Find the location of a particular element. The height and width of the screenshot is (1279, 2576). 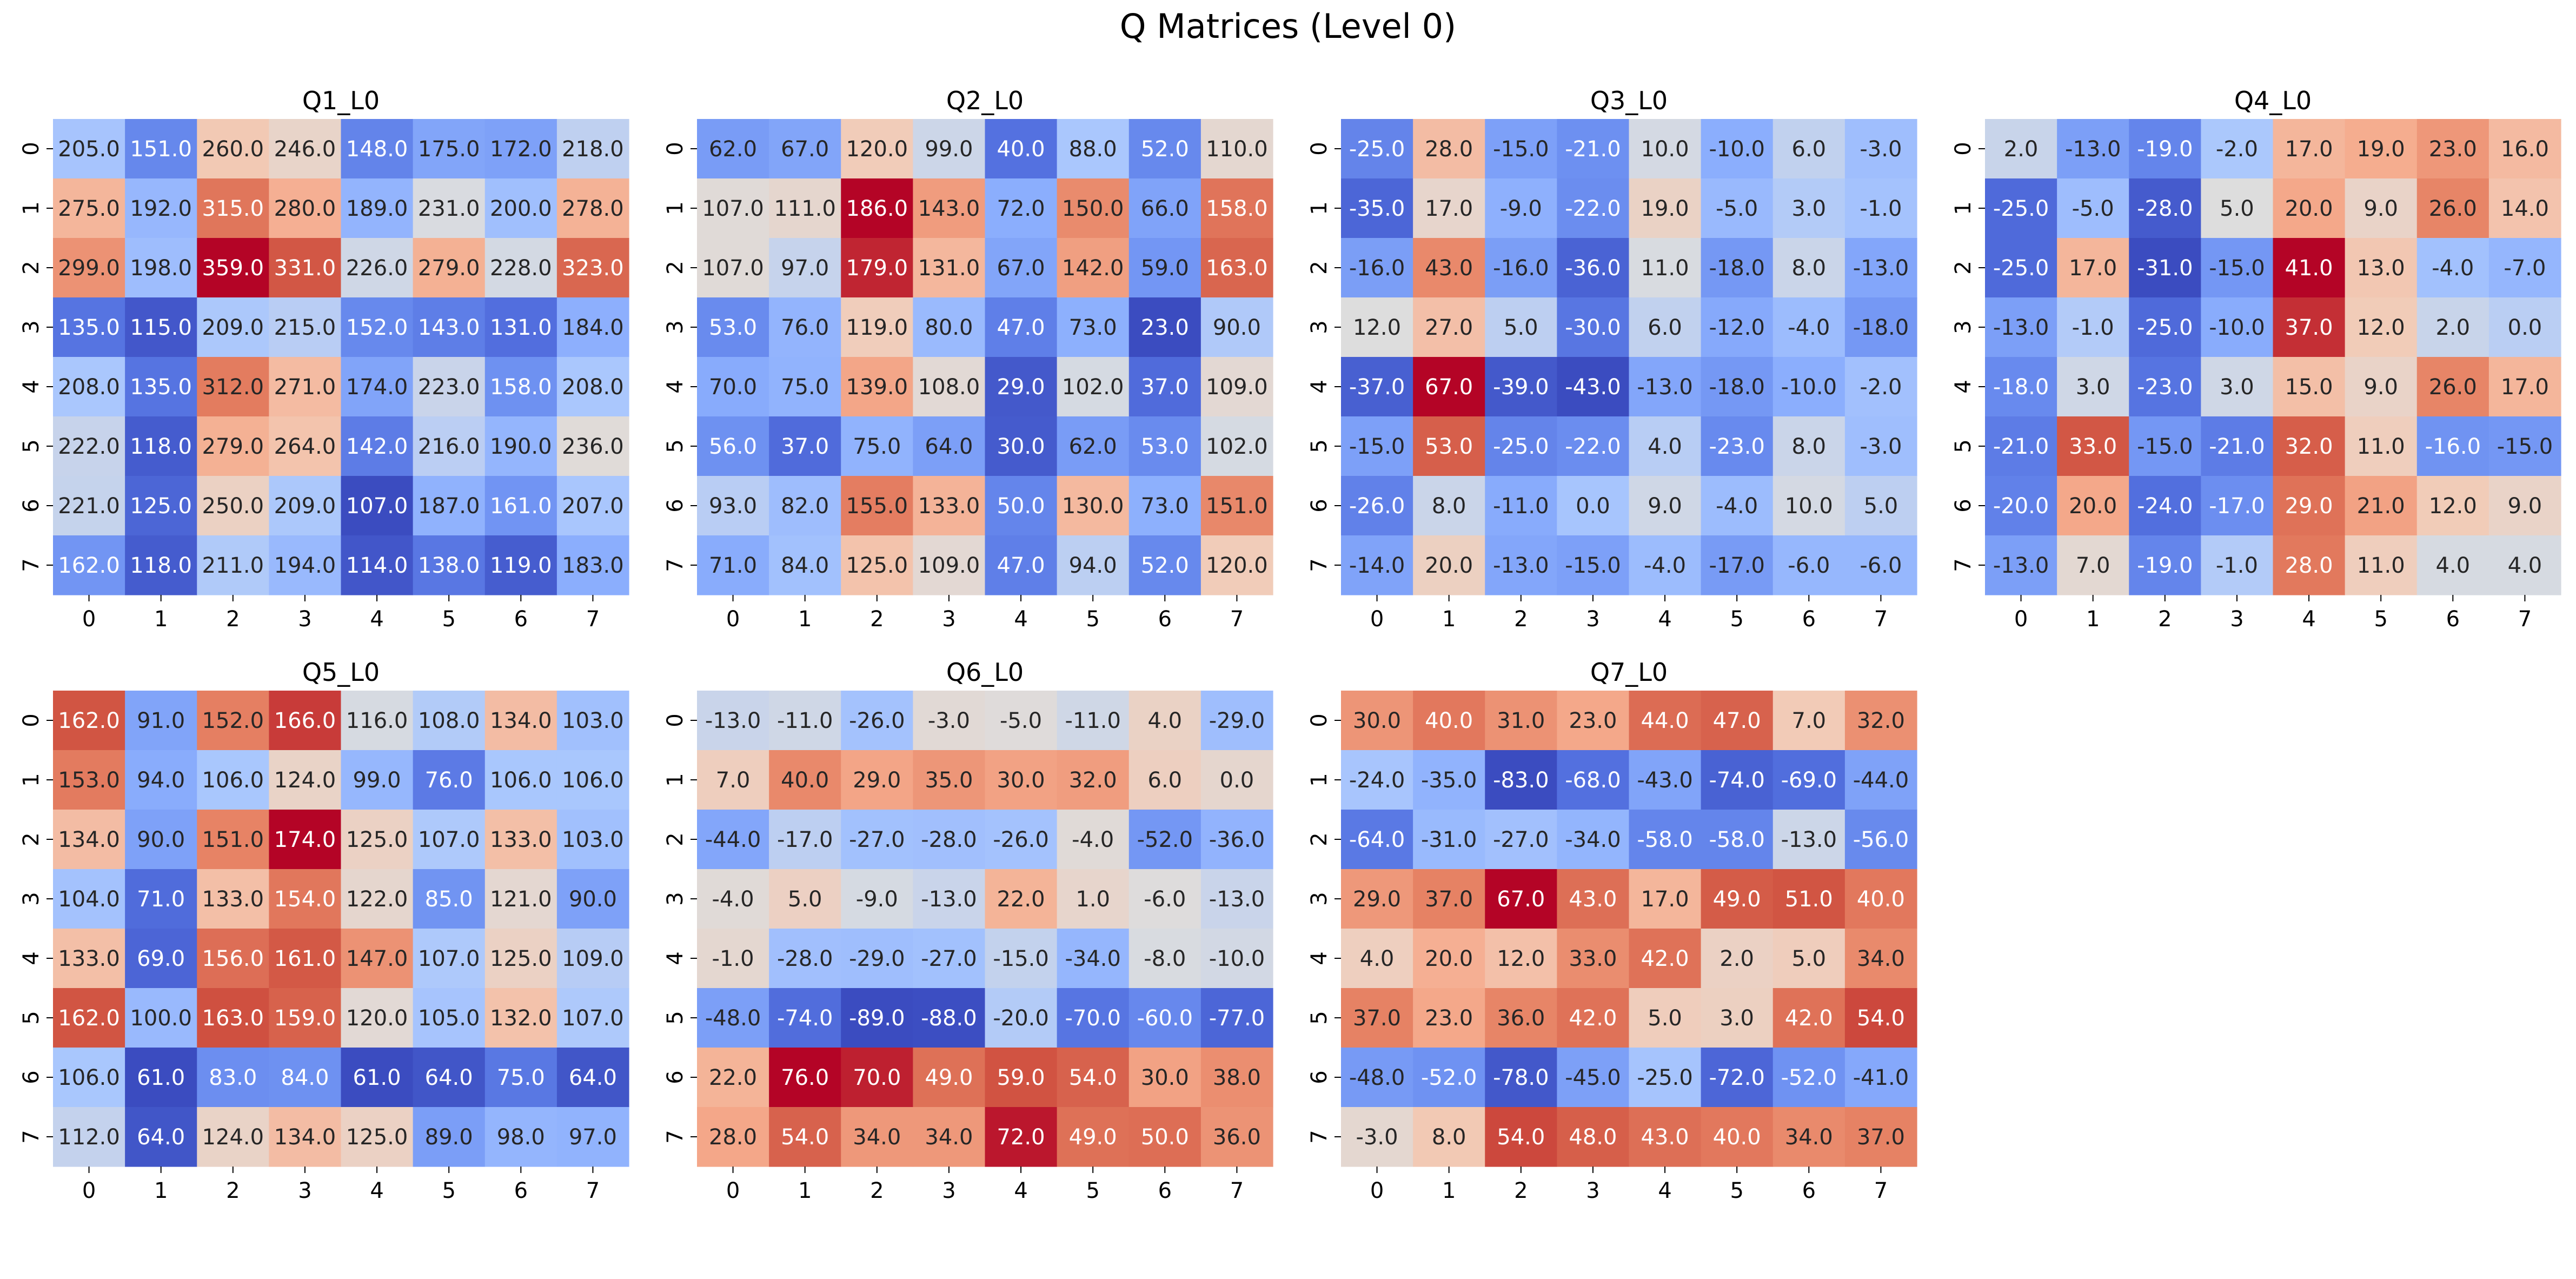

cell-value-label: 323.0 is located at coordinates (593, 268).